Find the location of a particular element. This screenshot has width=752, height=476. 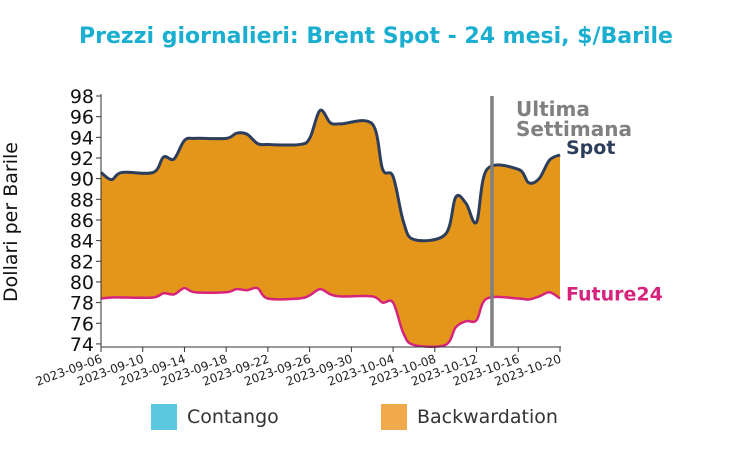

marker-label-line2: Settimana is located at coordinates (574, 129).